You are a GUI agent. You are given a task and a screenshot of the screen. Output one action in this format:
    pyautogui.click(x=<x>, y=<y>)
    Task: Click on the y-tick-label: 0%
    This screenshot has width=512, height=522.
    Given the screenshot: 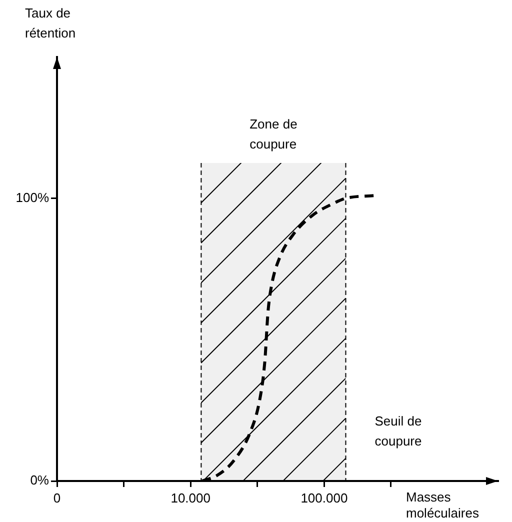 What is the action you would take?
    pyautogui.click(x=40, y=480)
    